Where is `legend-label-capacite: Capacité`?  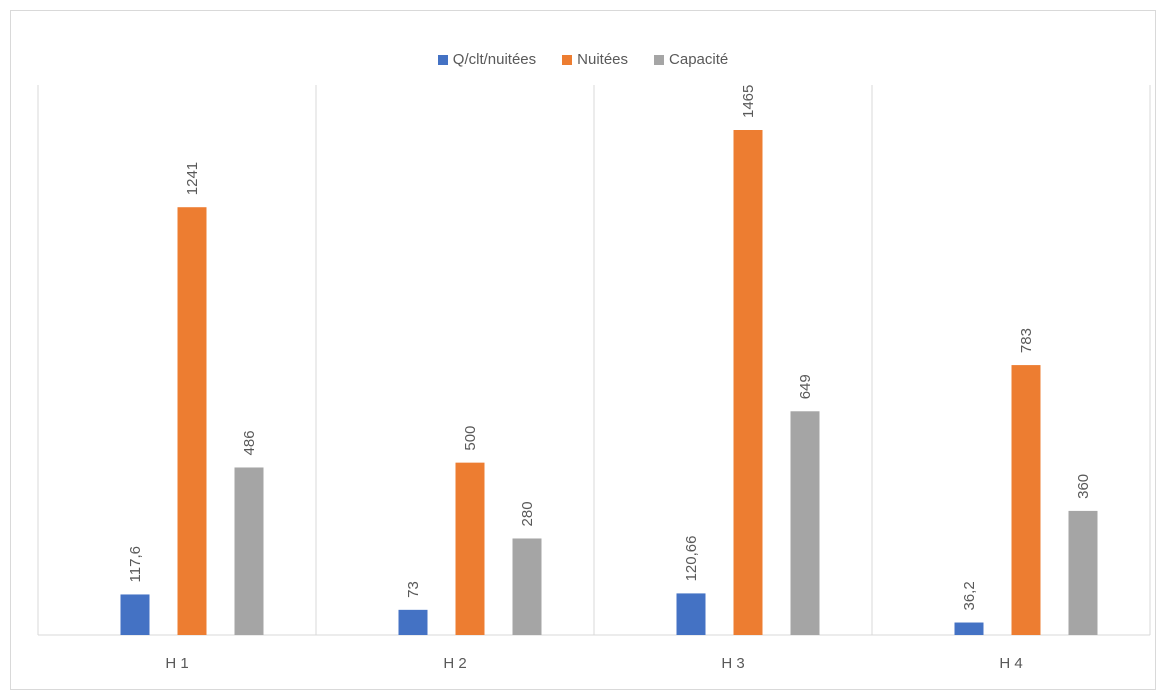
legend-label-capacite: Capacité is located at coordinates (699, 59).